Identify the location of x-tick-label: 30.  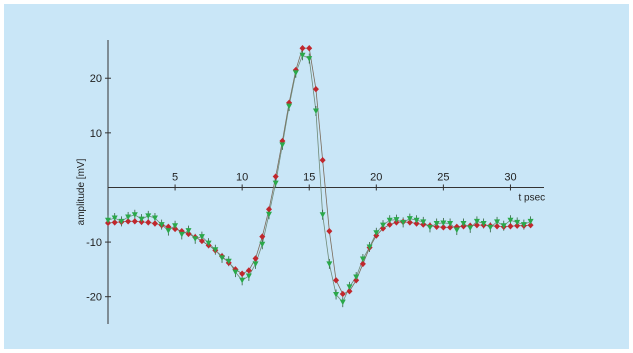
(510, 177).